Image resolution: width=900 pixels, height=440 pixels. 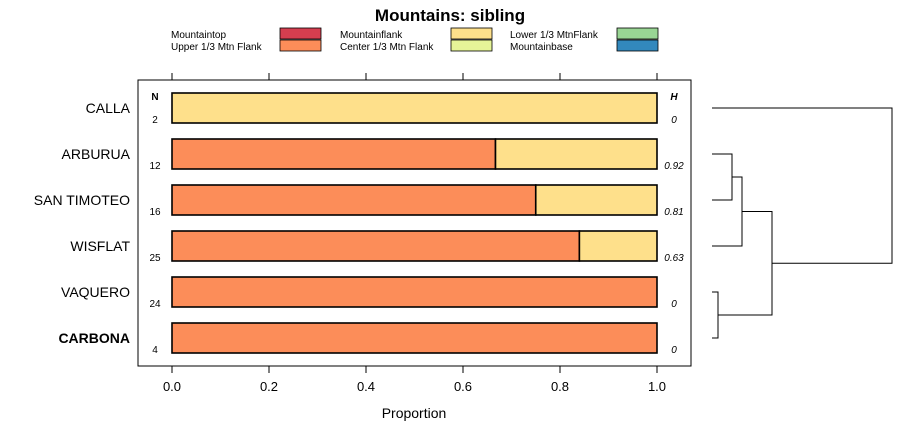 I want to click on n-value-arburua: 12, so click(x=155, y=166).